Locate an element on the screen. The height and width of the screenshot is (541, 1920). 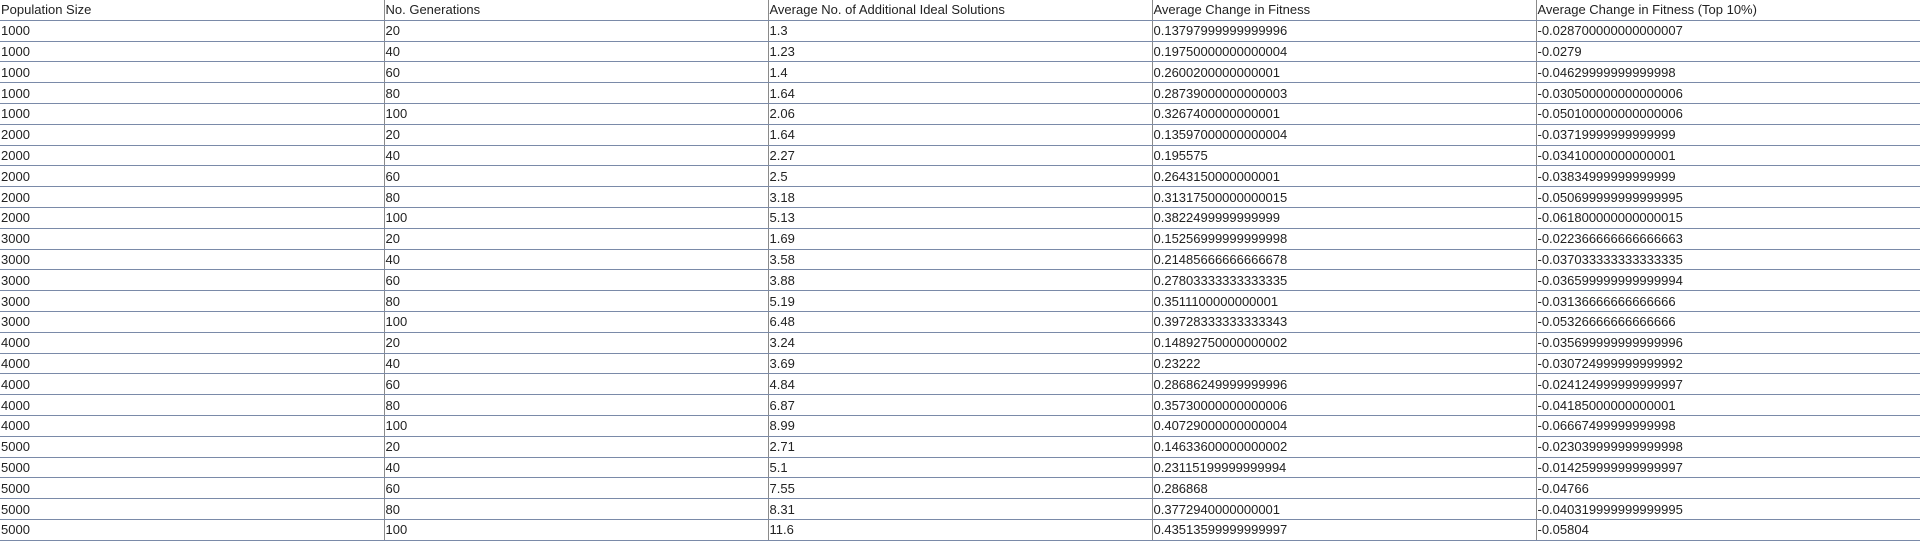
table-row: 5000 100 11.6 0.43513599999999997 -0.05804 is located at coordinates (960, 530).